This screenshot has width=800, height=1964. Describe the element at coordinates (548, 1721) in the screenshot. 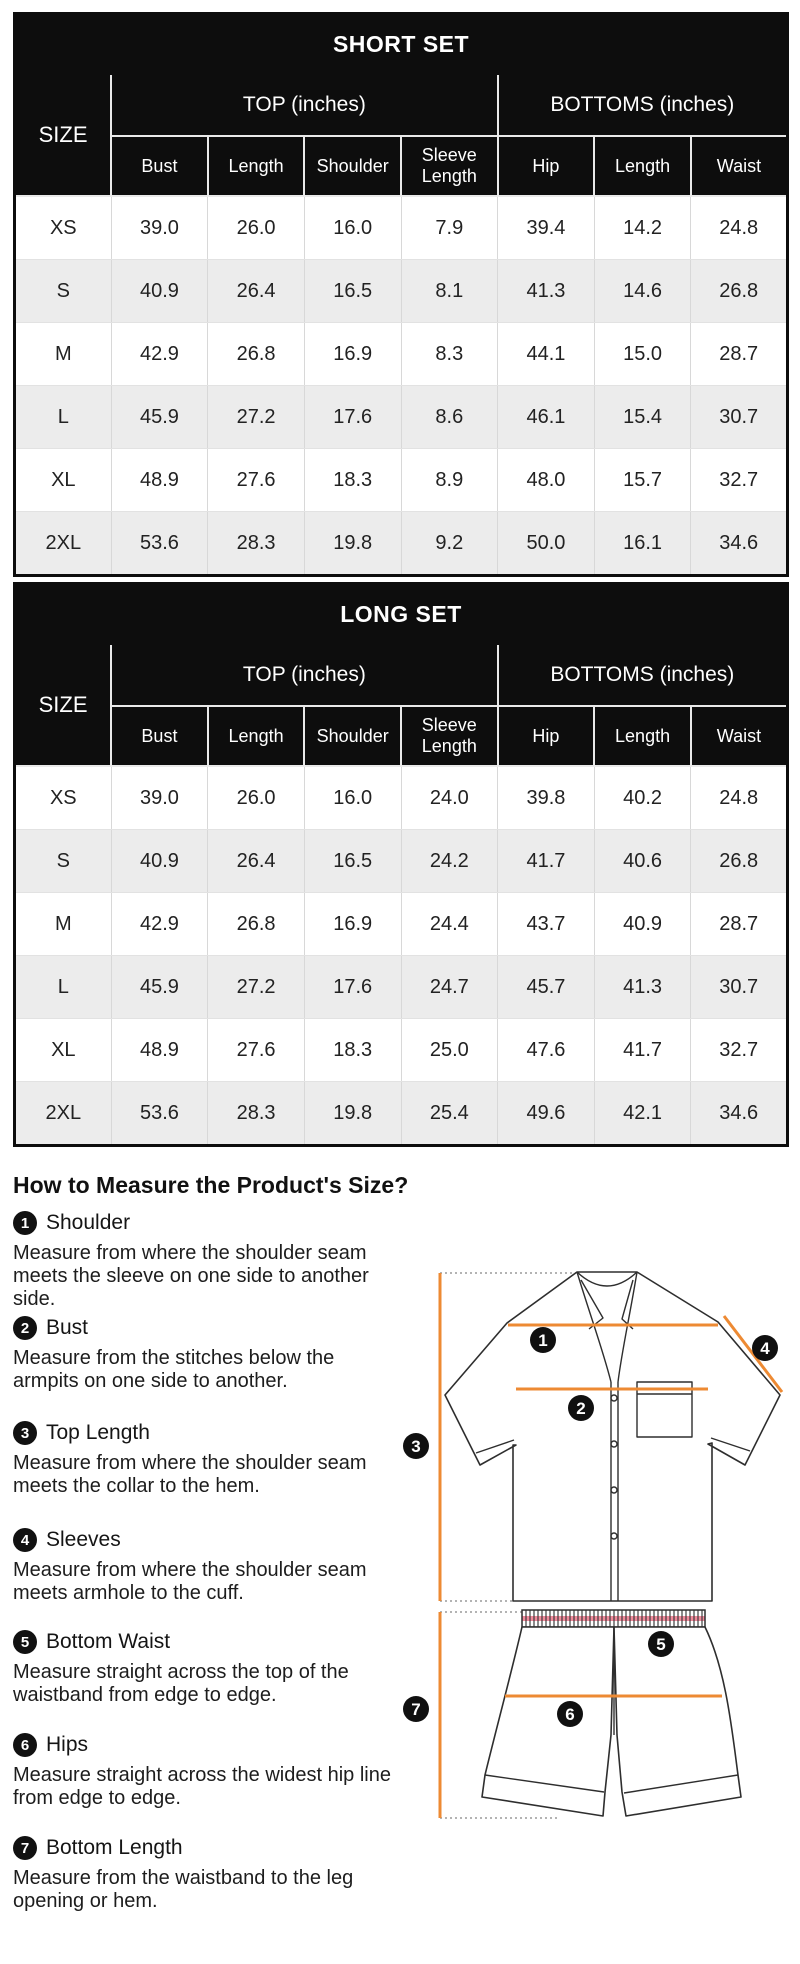

I see `left-leg-silhouette` at that location.